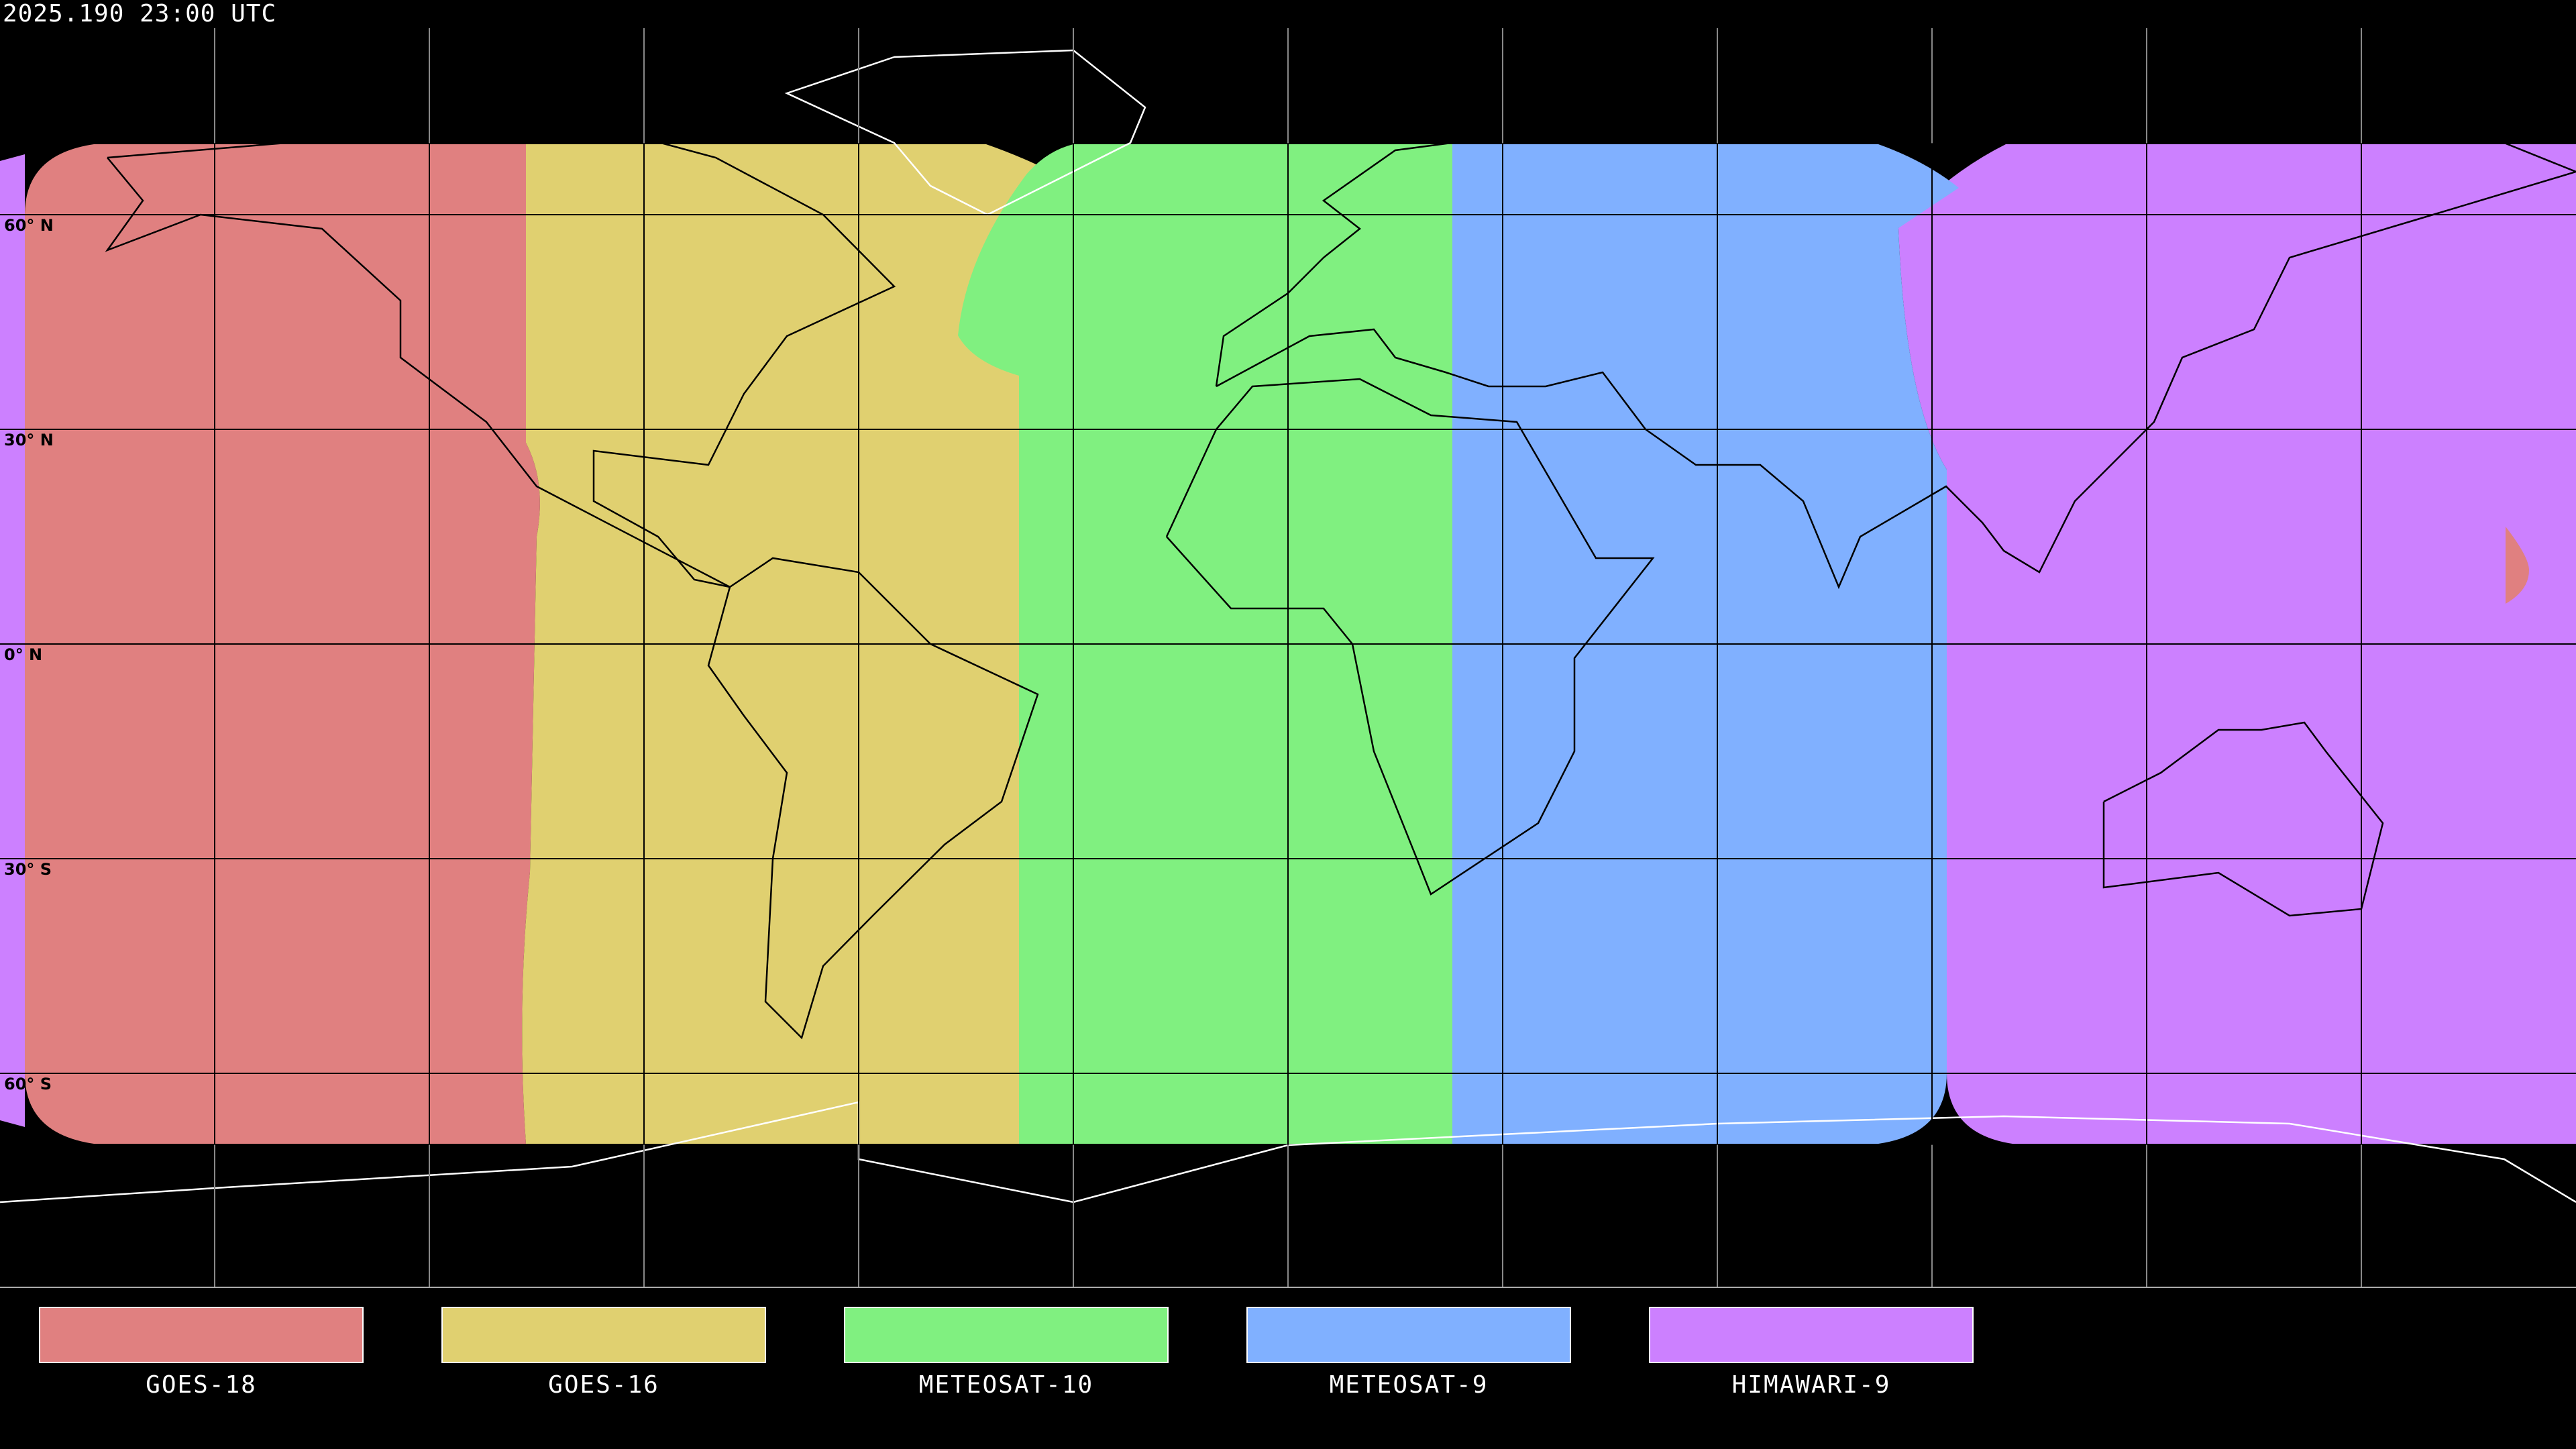 This screenshot has width=2576, height=1449. What do you see at coordinates (28, 1084) in the screenshot?
I see `lat-label-60s: 60° S` at bounding box center [28, 1084].